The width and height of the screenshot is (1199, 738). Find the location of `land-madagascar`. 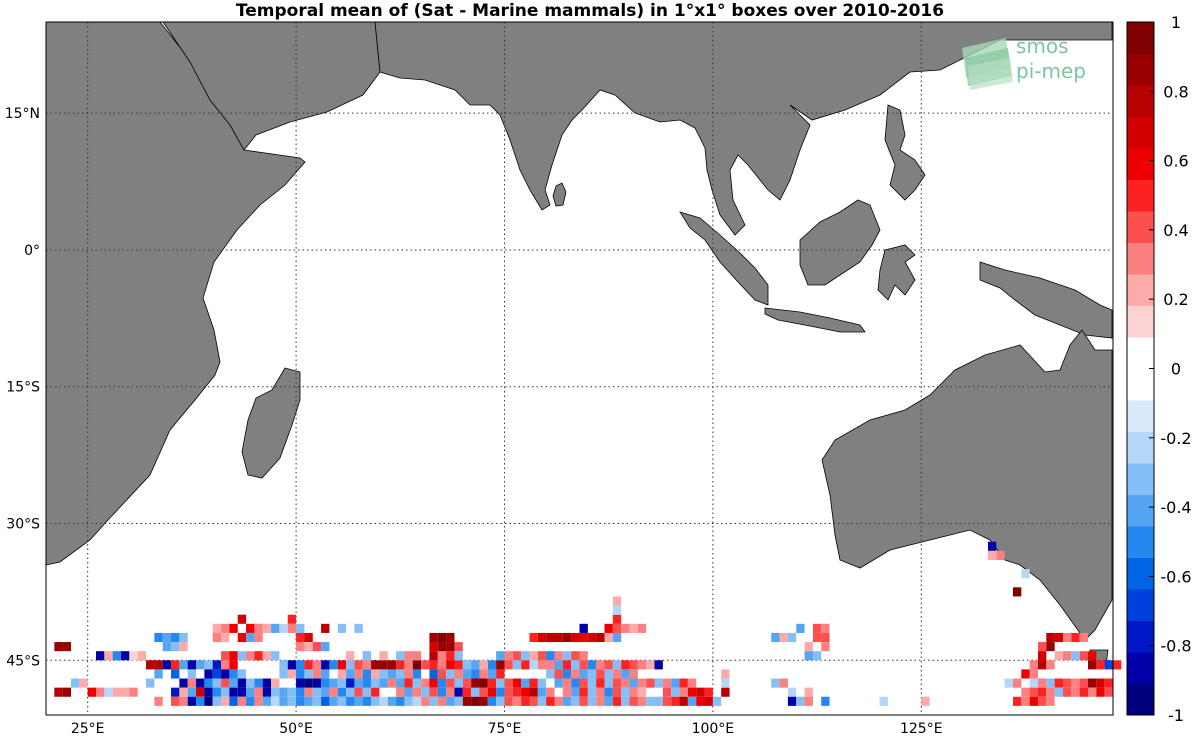

land-madagascar is located at coordinates (271, 423).